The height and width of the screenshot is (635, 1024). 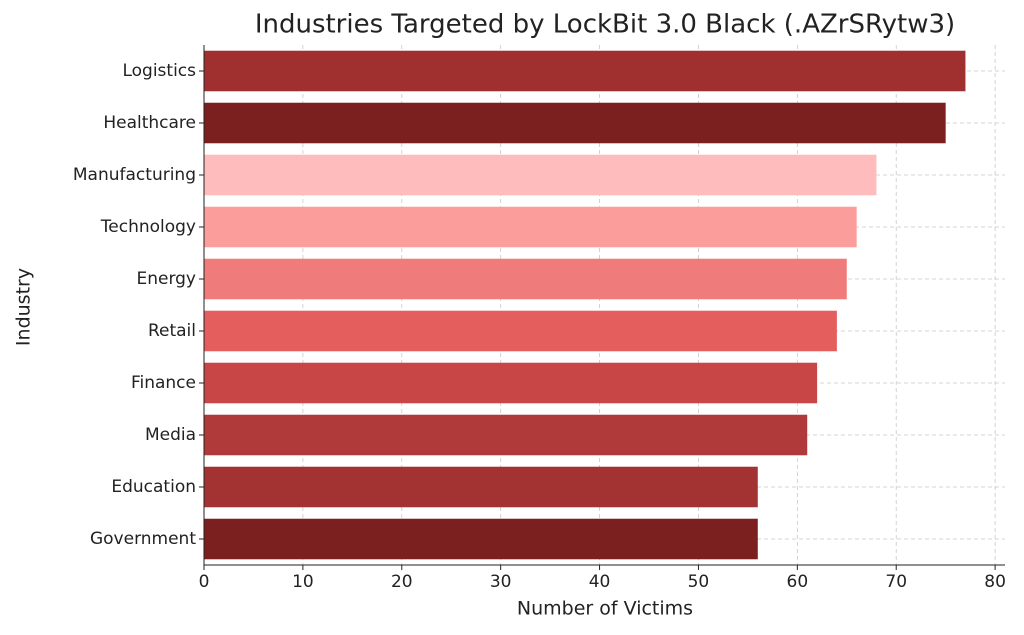 I want to click on x-tick-label: 70, so click(x=896, y=582).